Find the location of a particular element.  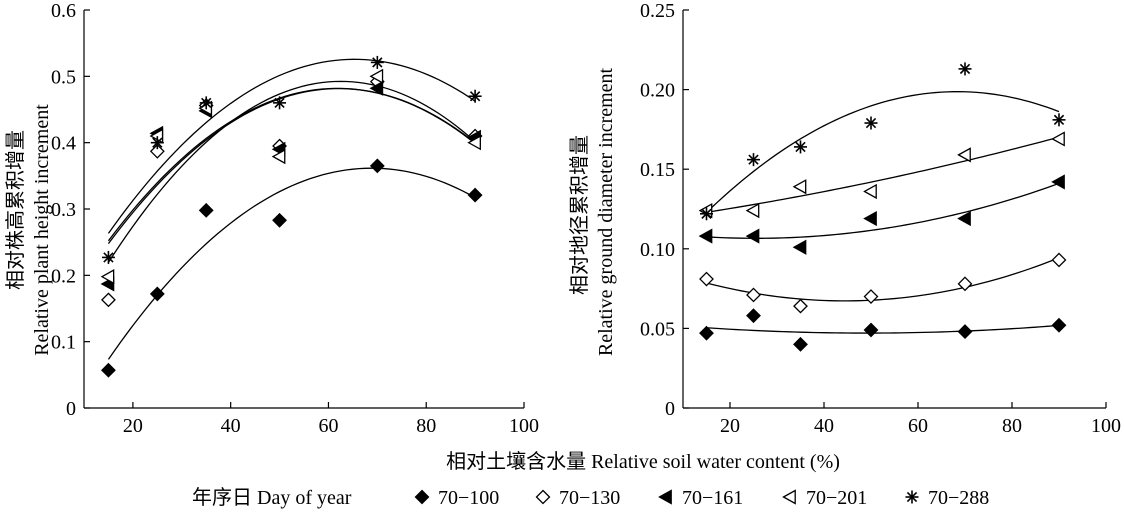

ground-diameter-x-tick-label: 40 is located at coordinates (824, 426).